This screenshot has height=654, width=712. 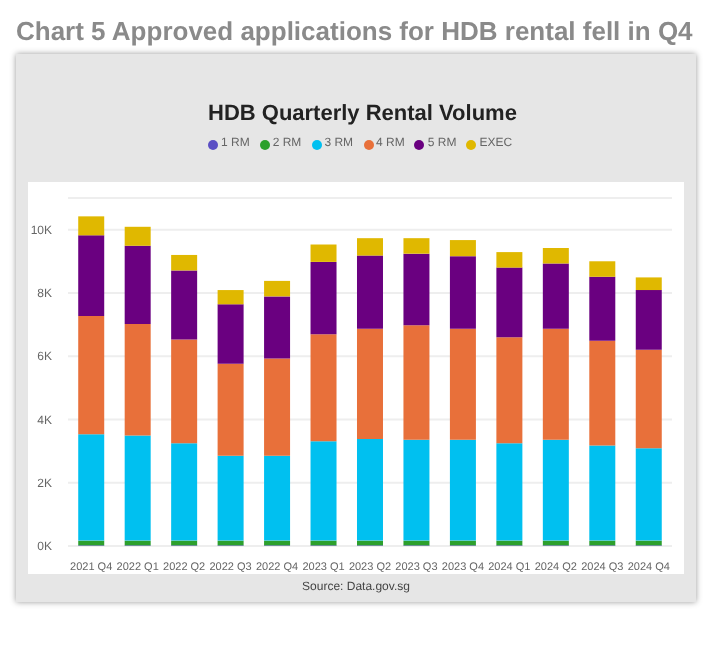 What do you see at coordinates (355, 31) in the screenshot?
I see `chart-title: Chart 5 Approved applications for HDB rental fell in Q4` at bounding box center [355, 31].